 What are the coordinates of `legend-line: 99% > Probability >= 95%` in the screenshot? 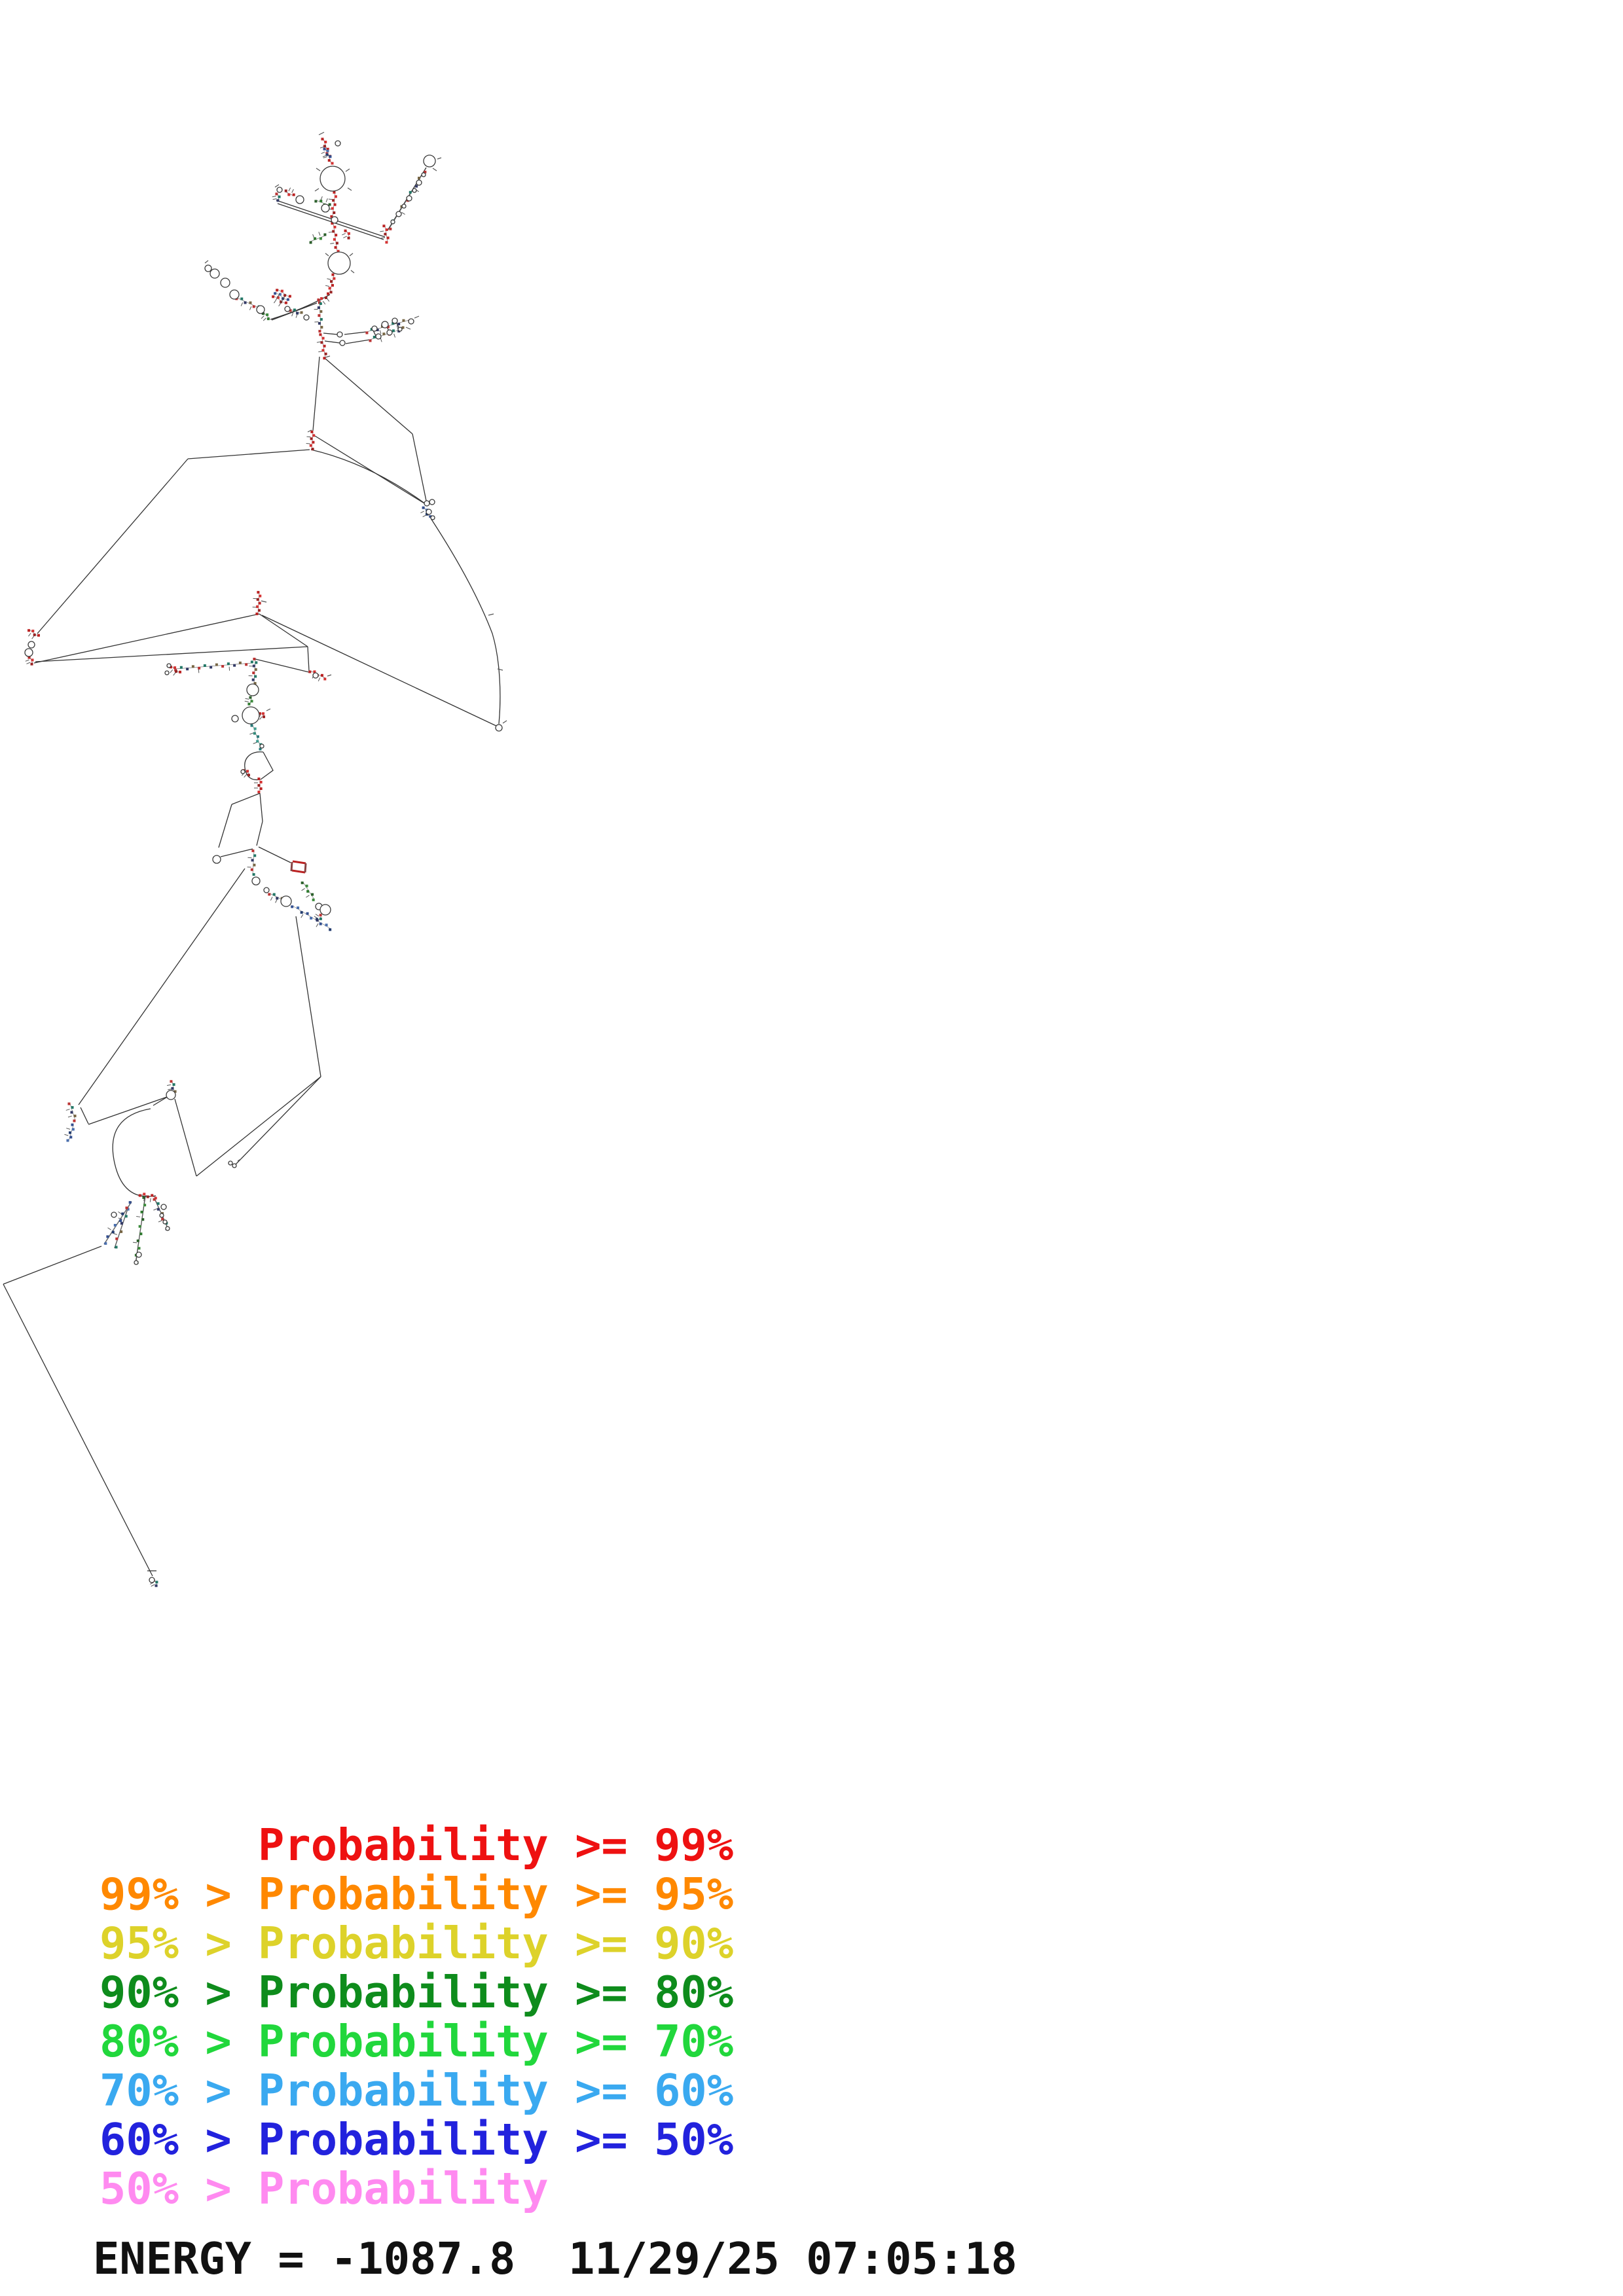 It's located at (417, 1894).